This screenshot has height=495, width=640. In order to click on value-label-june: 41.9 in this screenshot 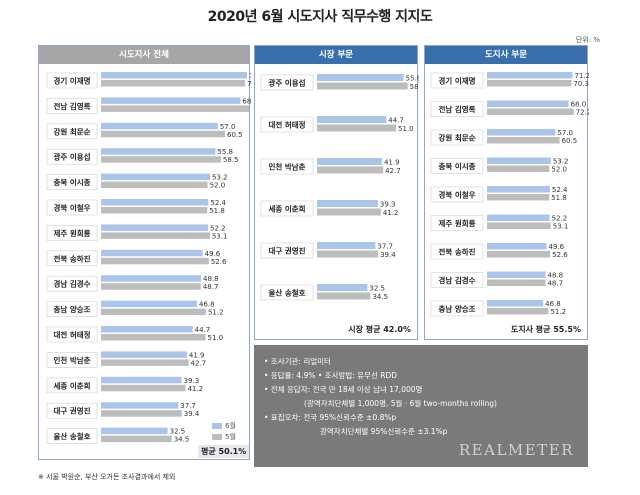, I will do `click(392, 163)`.